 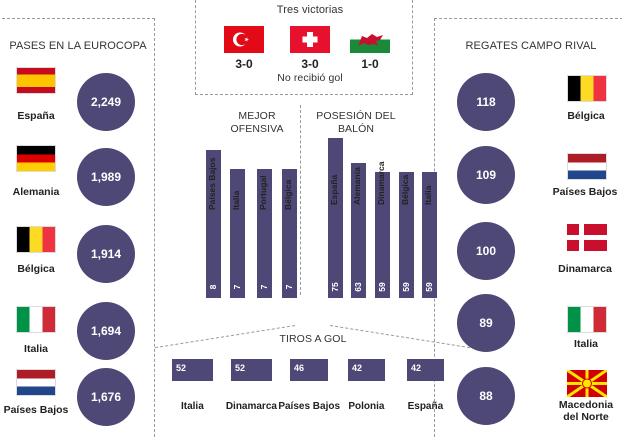 What do you see at coordinates (366, 406) in the screenshot?
I see `shots-category-label: Polonia` at bounding box center [366, 406].